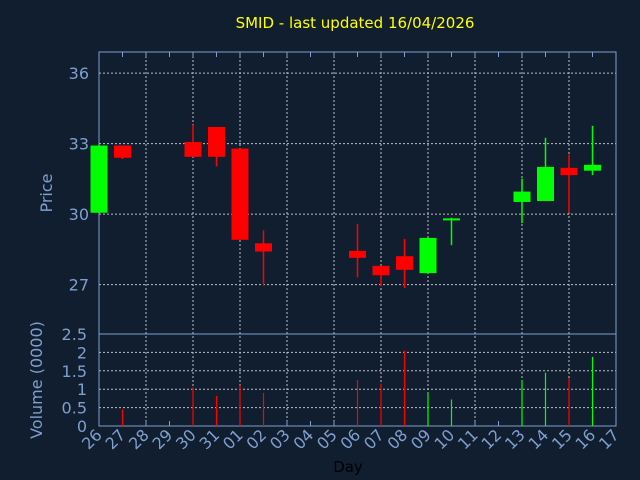 The width and height of the screenshot is (640, 480). I want to click on price-tick-label: 30, so click(79, 214).